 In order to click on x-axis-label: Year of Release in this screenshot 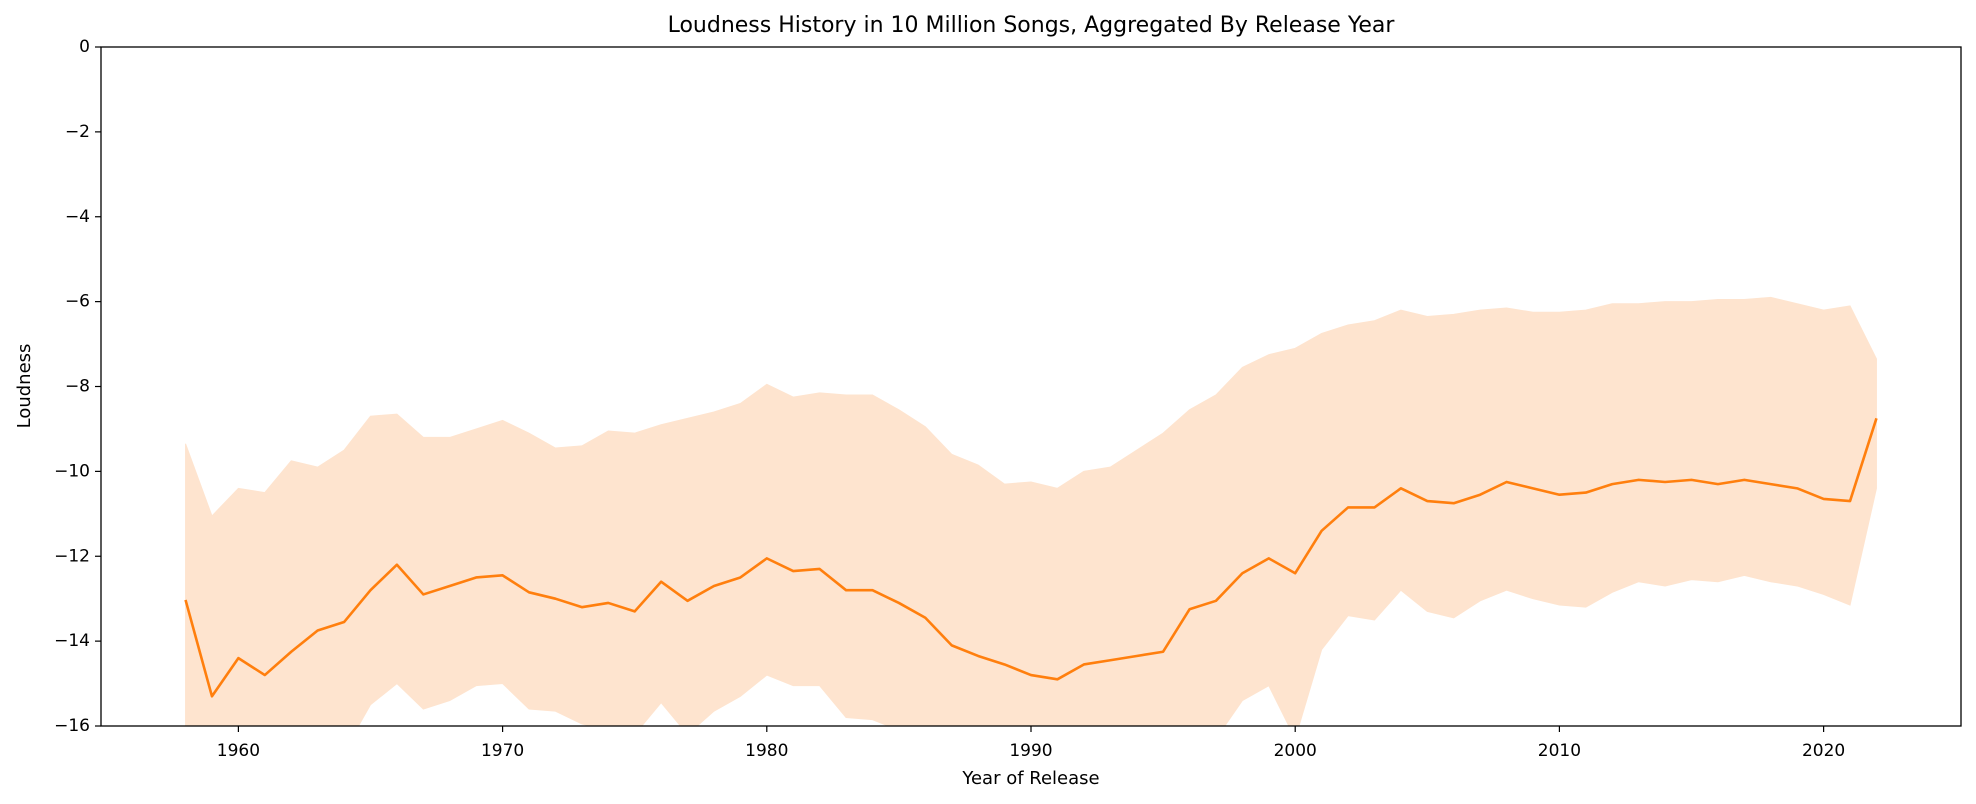, I will do `click(1030, 778)`.